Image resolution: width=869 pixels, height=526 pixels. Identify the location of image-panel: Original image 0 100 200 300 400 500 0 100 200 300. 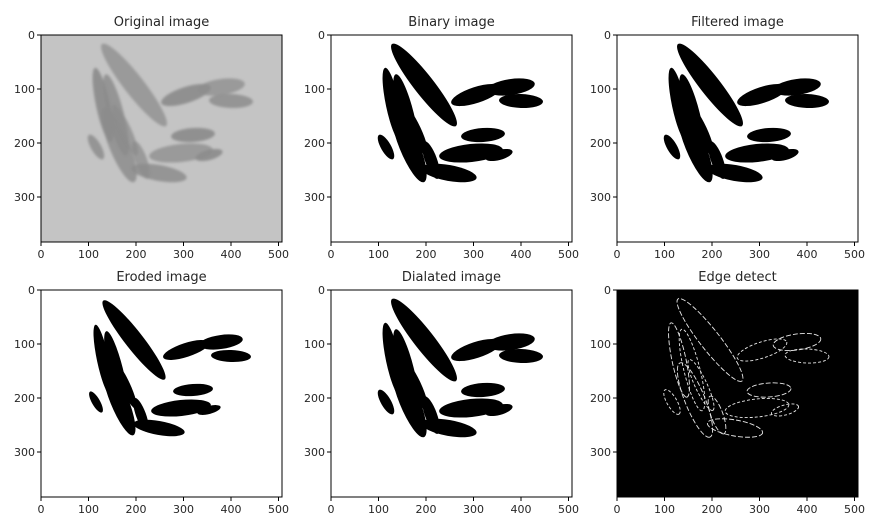
(151, 138).